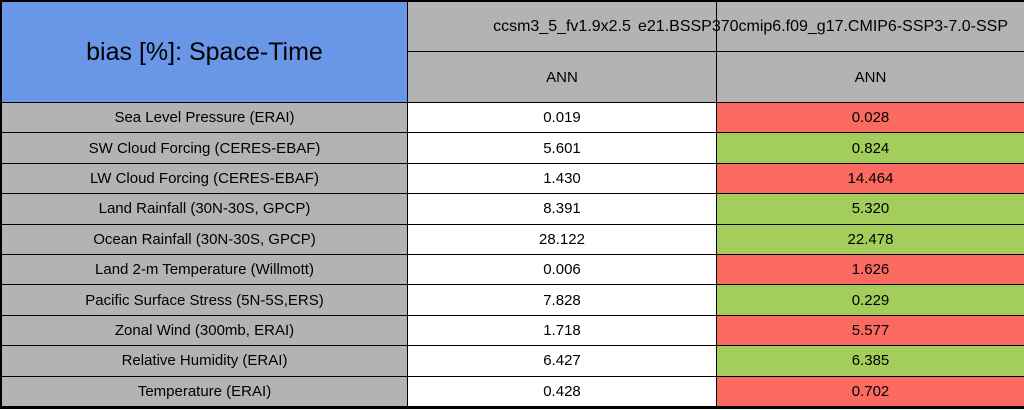  Describe the element at coordinates (205, 118) in the screenshot. I see `row-label: Sea Level Pressure (ERAI)` at that location.